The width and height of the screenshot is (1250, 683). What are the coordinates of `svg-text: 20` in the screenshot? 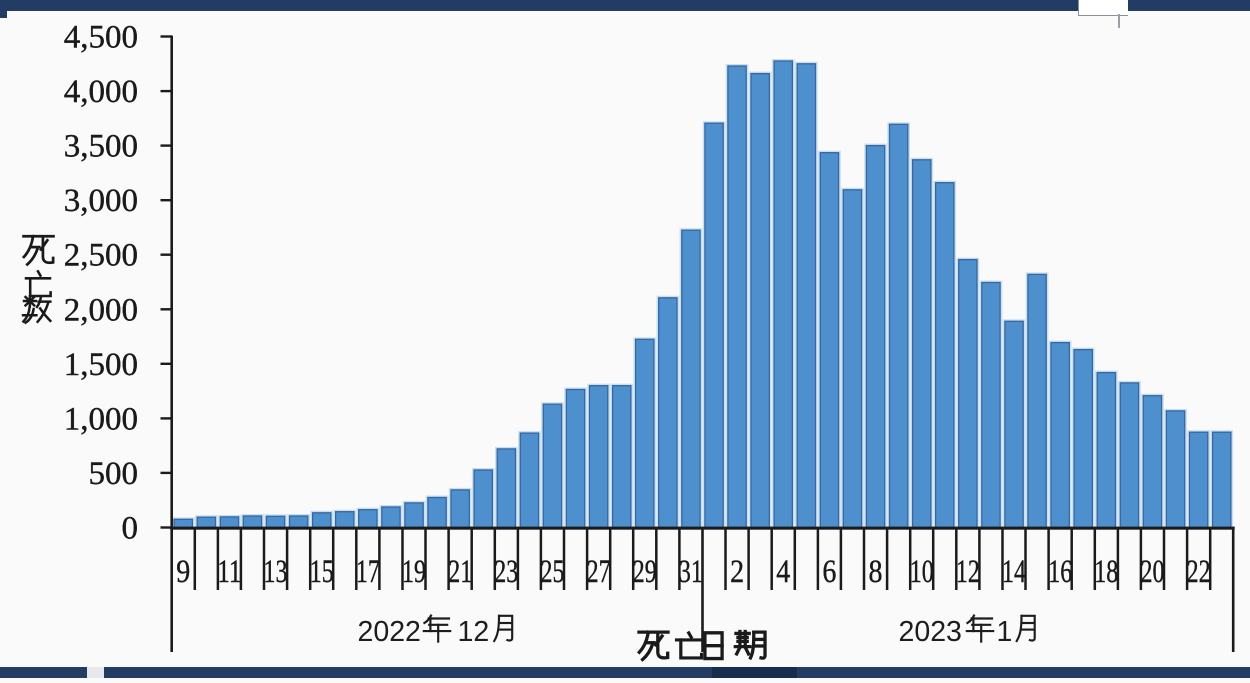 It's located at (1153, 572).